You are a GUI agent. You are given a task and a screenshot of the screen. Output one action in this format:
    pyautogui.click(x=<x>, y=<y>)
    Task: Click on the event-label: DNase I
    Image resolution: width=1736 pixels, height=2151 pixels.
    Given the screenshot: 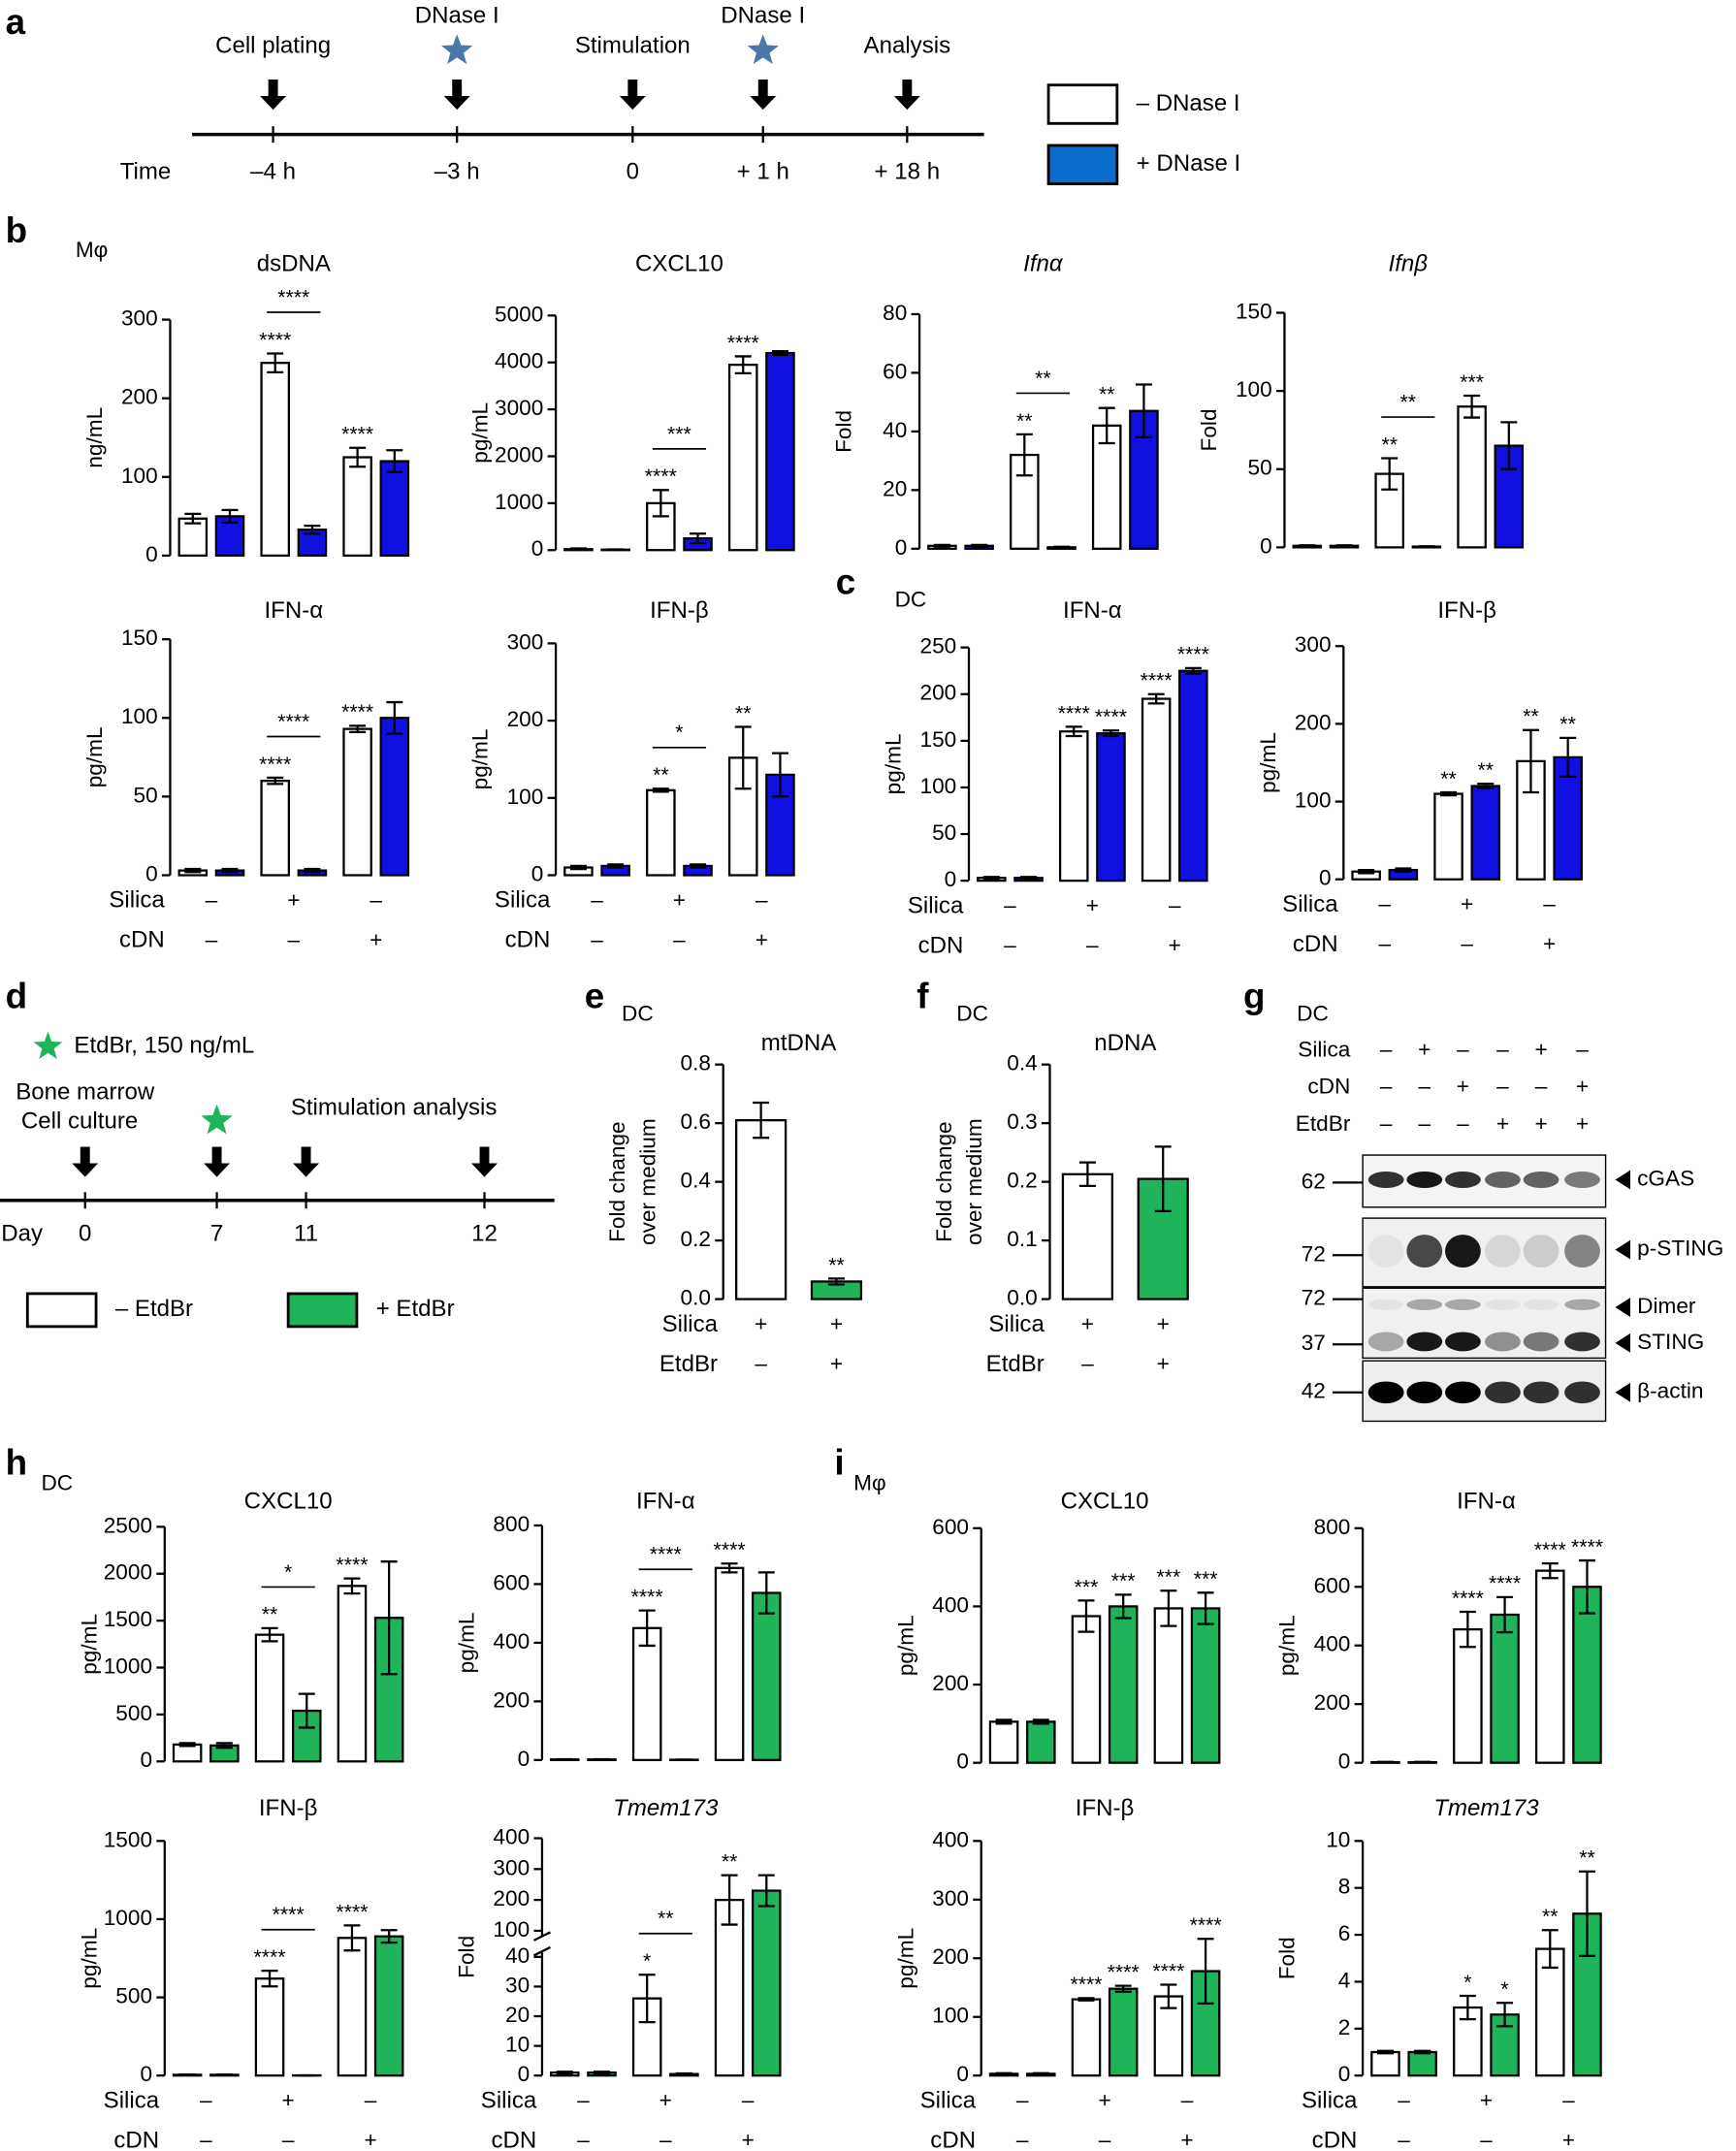 What is the action you would take?
    pyautogui.click(x=763, y=15)
    